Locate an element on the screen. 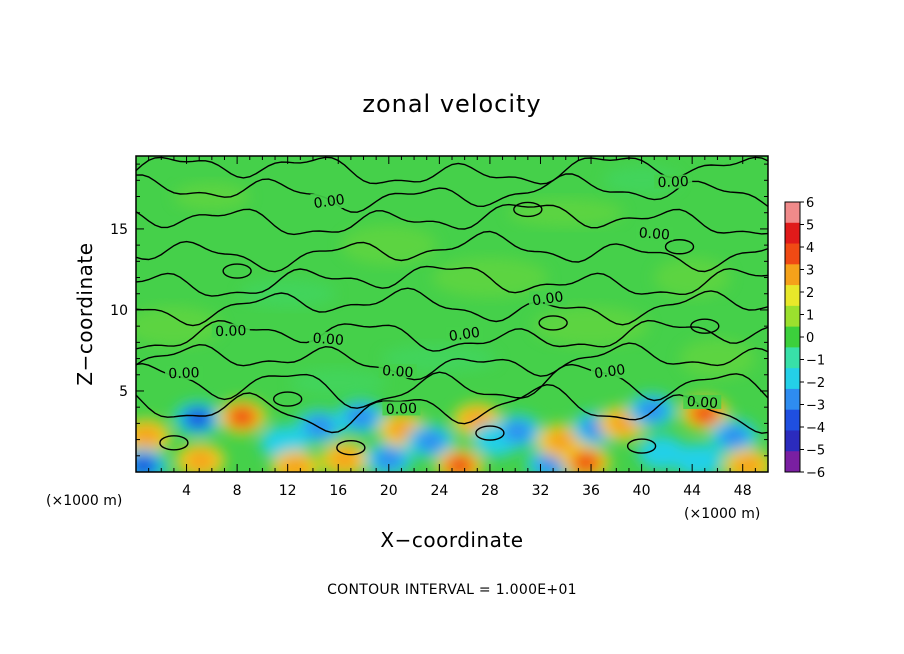 This screenshot has width=904, height=654. y-tick-label: 15 is located at coordinates (119, 230).